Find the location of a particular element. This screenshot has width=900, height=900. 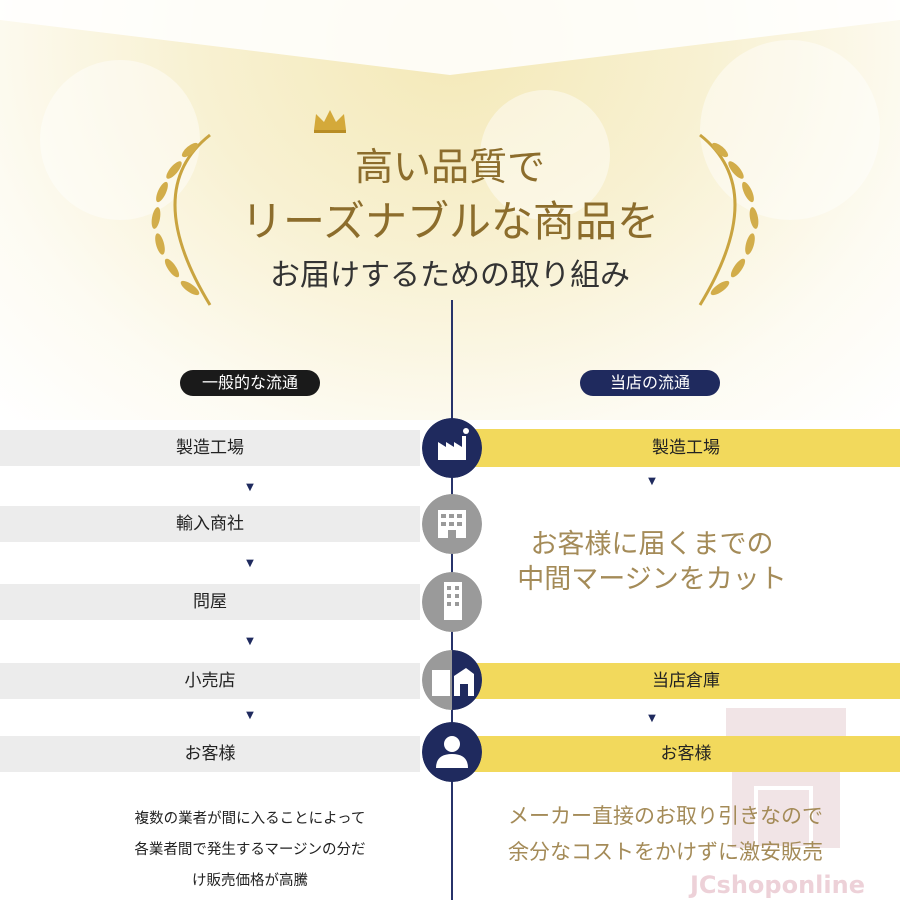

right-step-3: お客様 is located at coordinates (686, 754).